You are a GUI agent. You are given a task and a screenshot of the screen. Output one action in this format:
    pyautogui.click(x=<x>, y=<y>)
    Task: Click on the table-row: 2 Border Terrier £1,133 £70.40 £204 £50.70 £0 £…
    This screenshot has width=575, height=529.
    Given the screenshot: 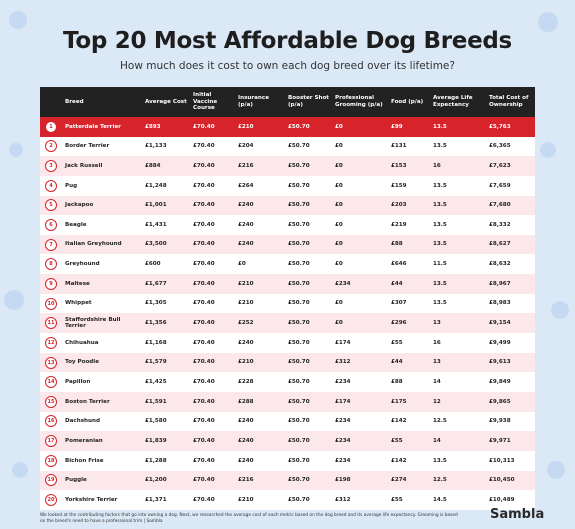 What is the action you would take?
    pyautogui.click(x=287, y=146)
    